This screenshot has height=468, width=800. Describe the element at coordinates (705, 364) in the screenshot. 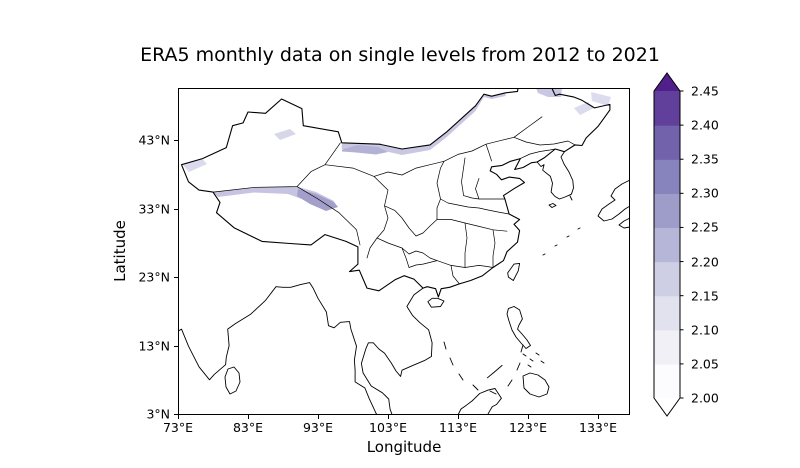

I see `colorbar-tick-label: 2.05` at that location.